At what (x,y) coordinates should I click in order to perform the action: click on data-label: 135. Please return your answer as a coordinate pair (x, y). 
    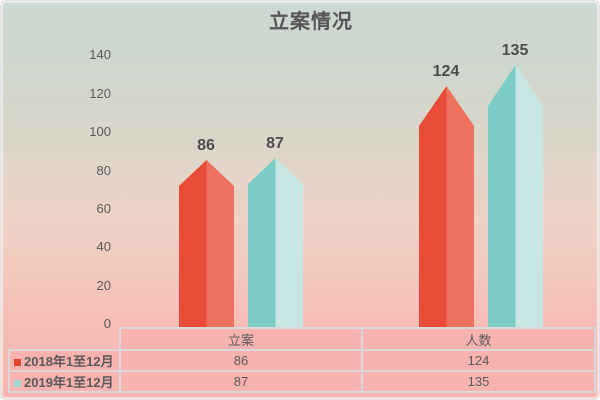
    Looking at the image, I should click on (515, 50).